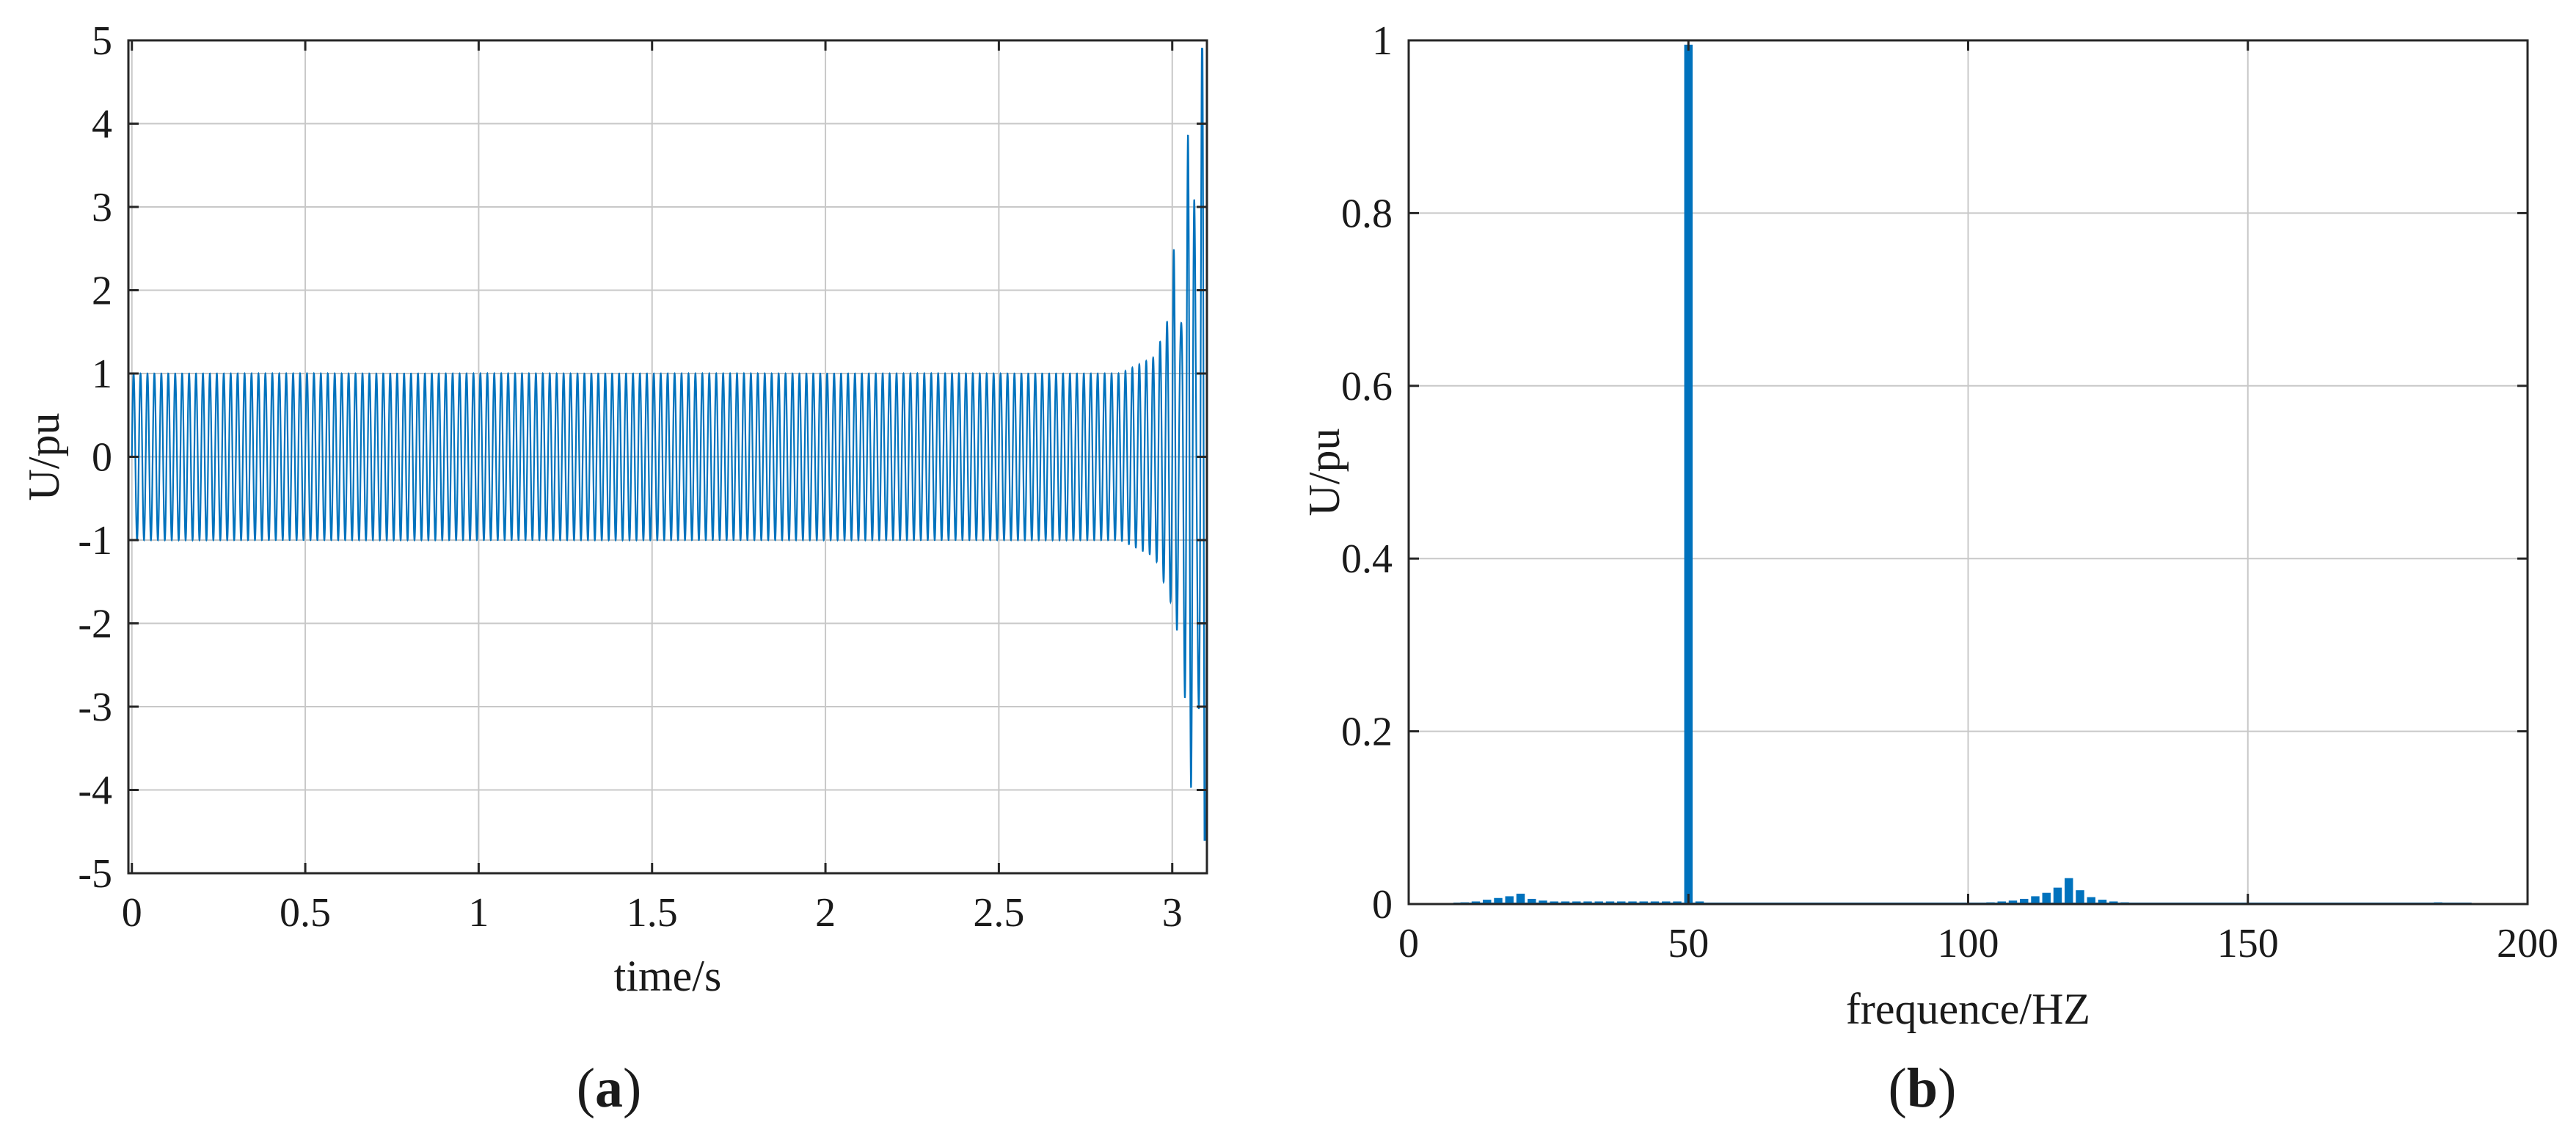 This screenshot has height=1144, width=2576. Describe the element at coordinates (2528, 943) in the screenshot. I see `x-tick-label: 200` at that location.